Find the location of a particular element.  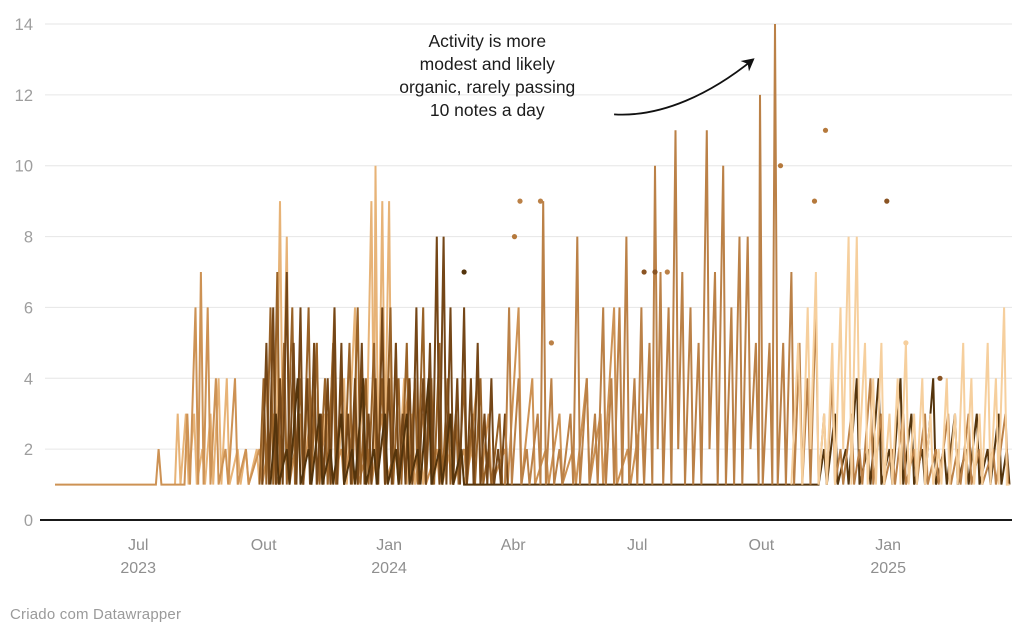

annotation-line-2: modest and likely is located at coordinates (487, 64).